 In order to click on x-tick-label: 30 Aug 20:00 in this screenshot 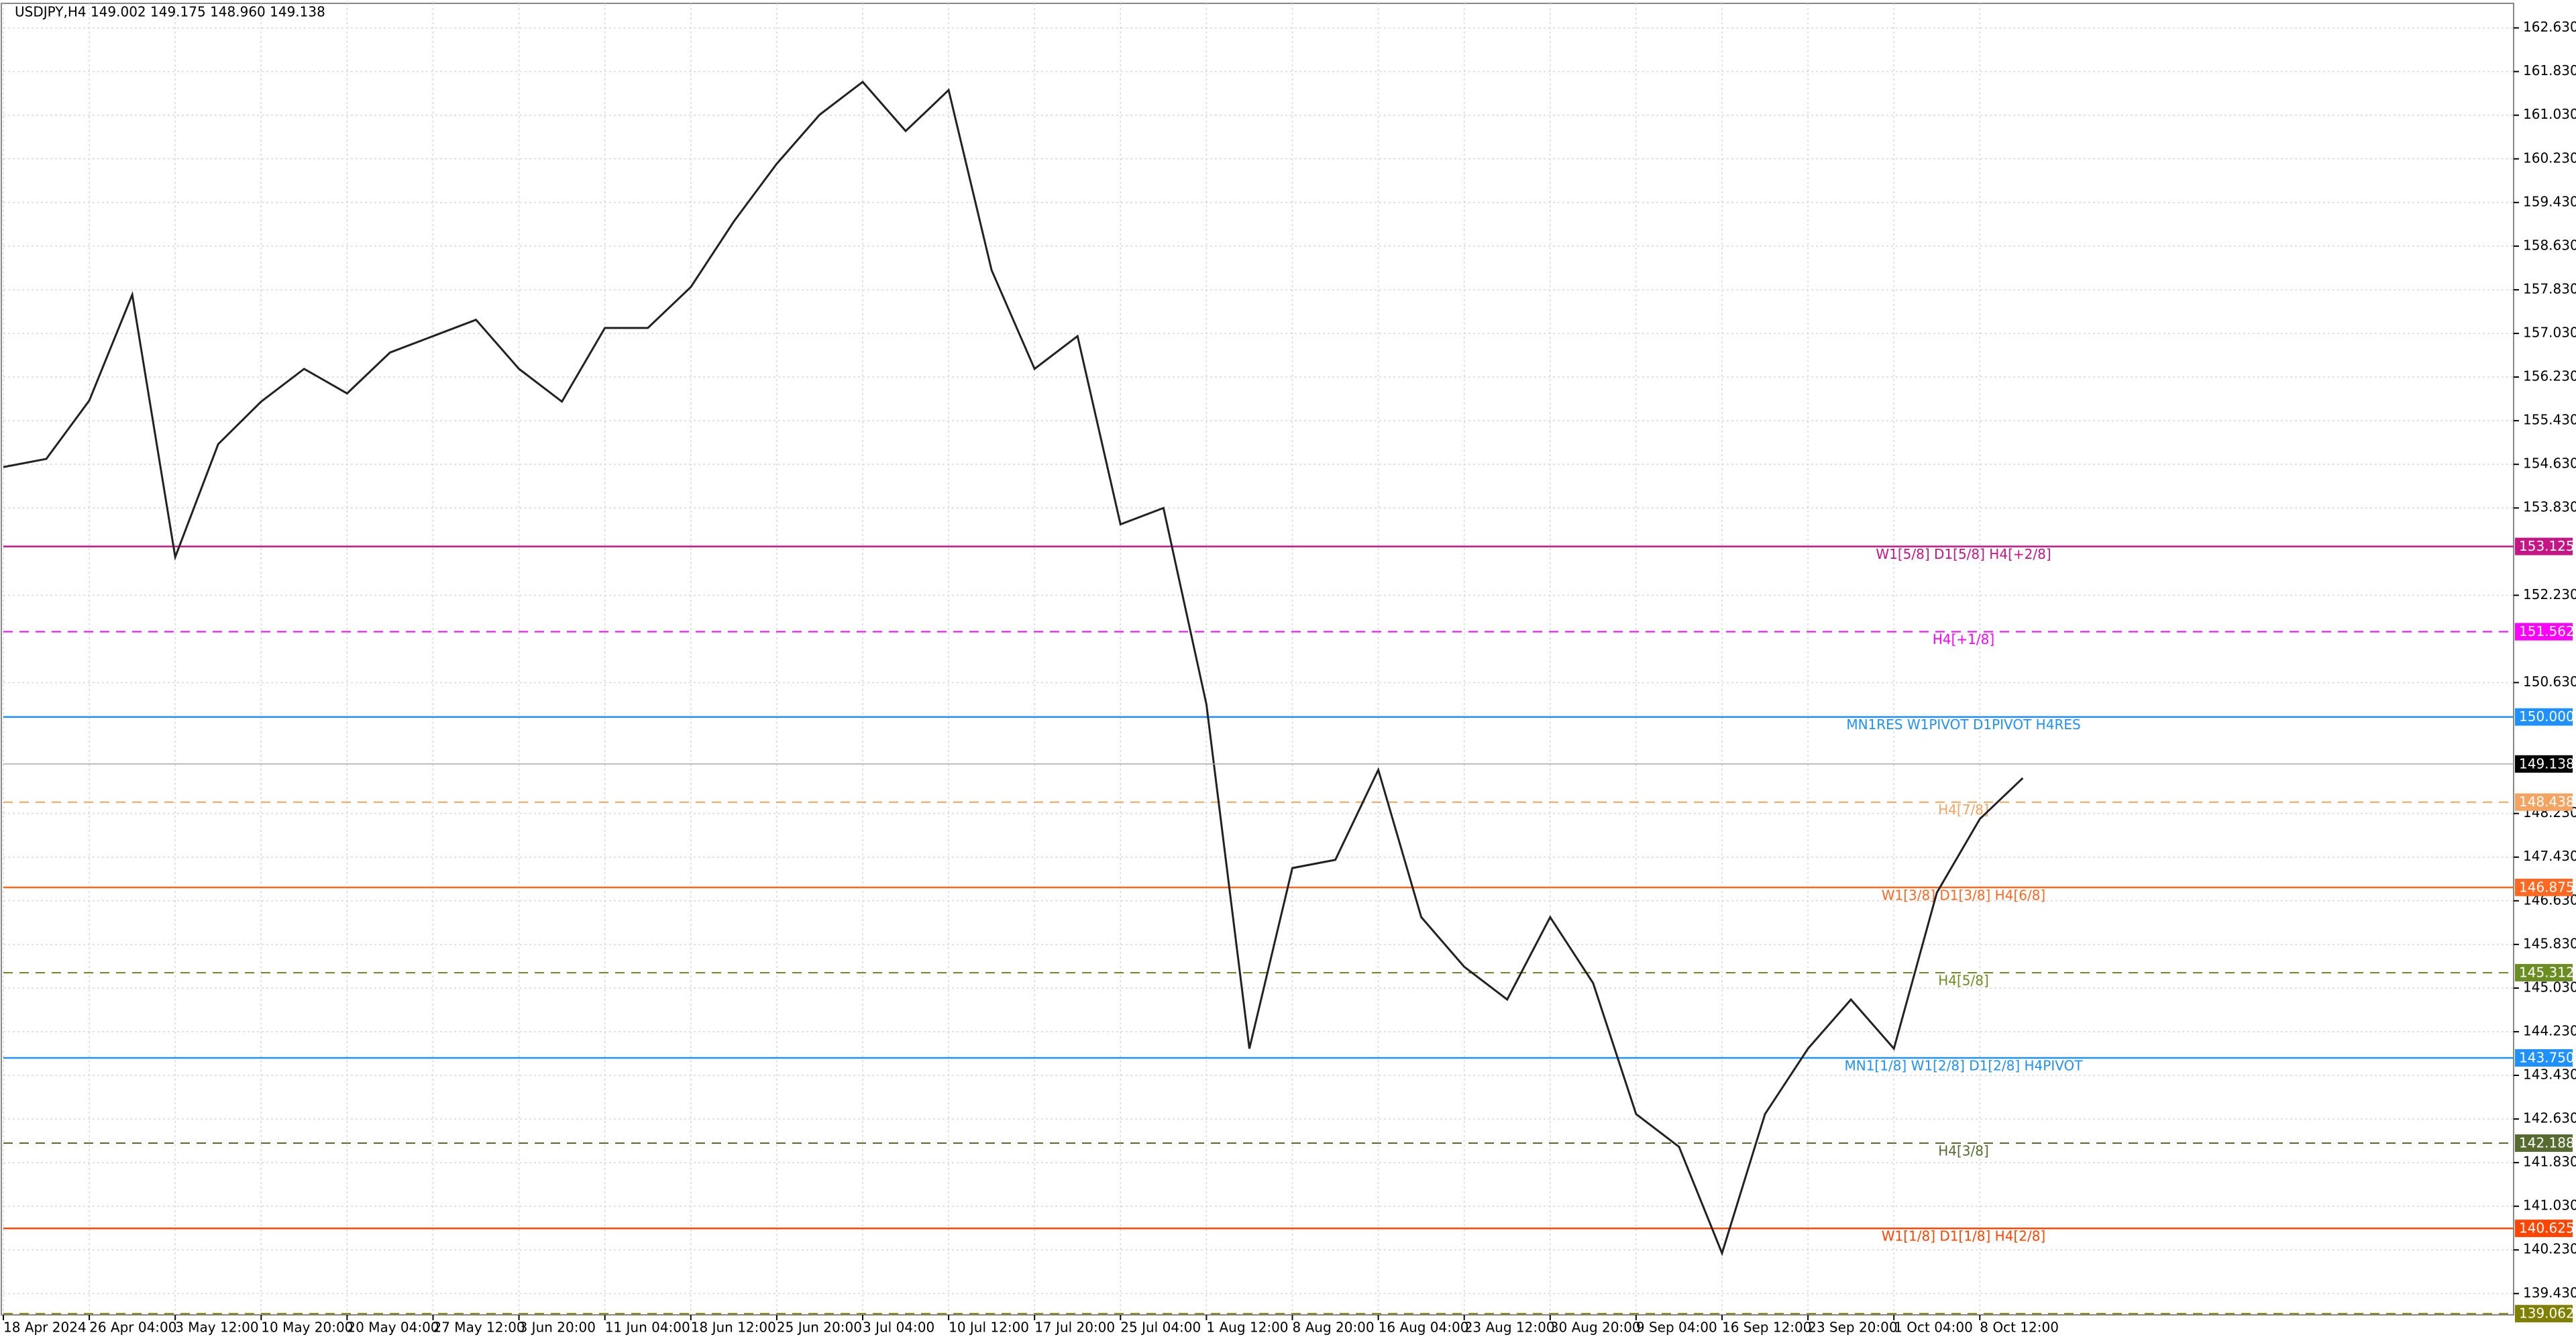, I will do `click(1595, 1328)`.